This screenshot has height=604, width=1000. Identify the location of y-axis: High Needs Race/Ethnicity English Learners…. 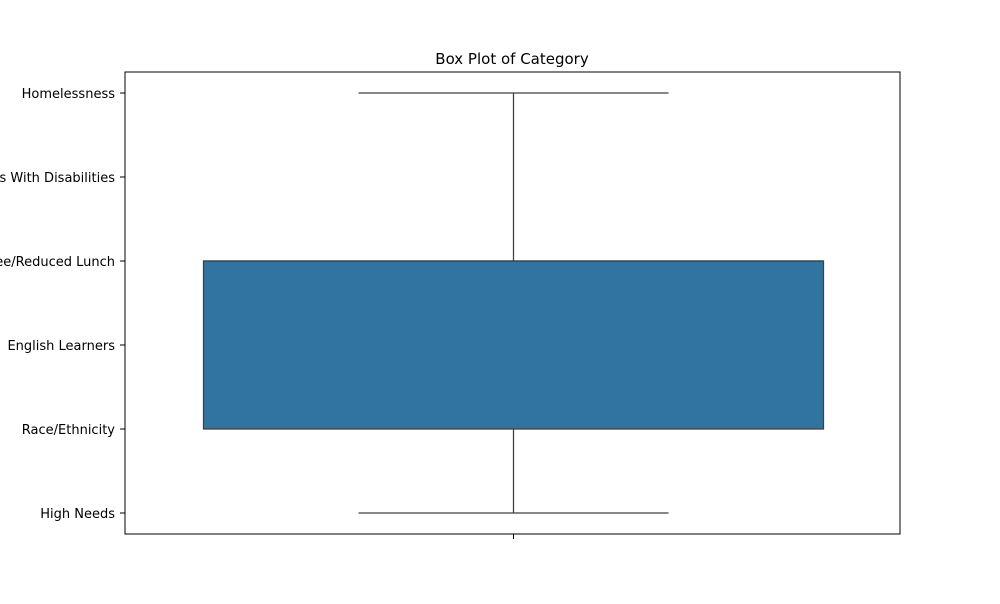
(62, 304).